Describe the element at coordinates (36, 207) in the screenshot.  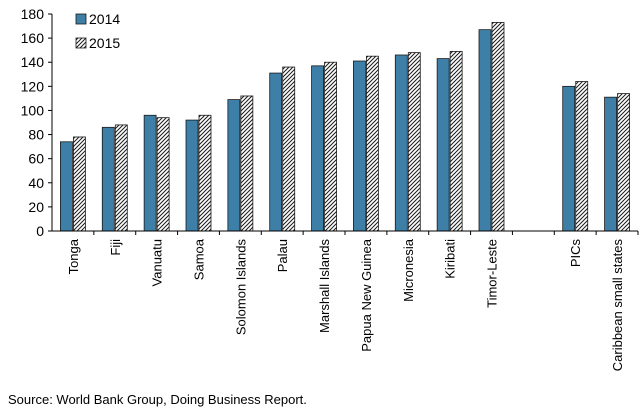
I see `y-tick-label: 20` at that location.